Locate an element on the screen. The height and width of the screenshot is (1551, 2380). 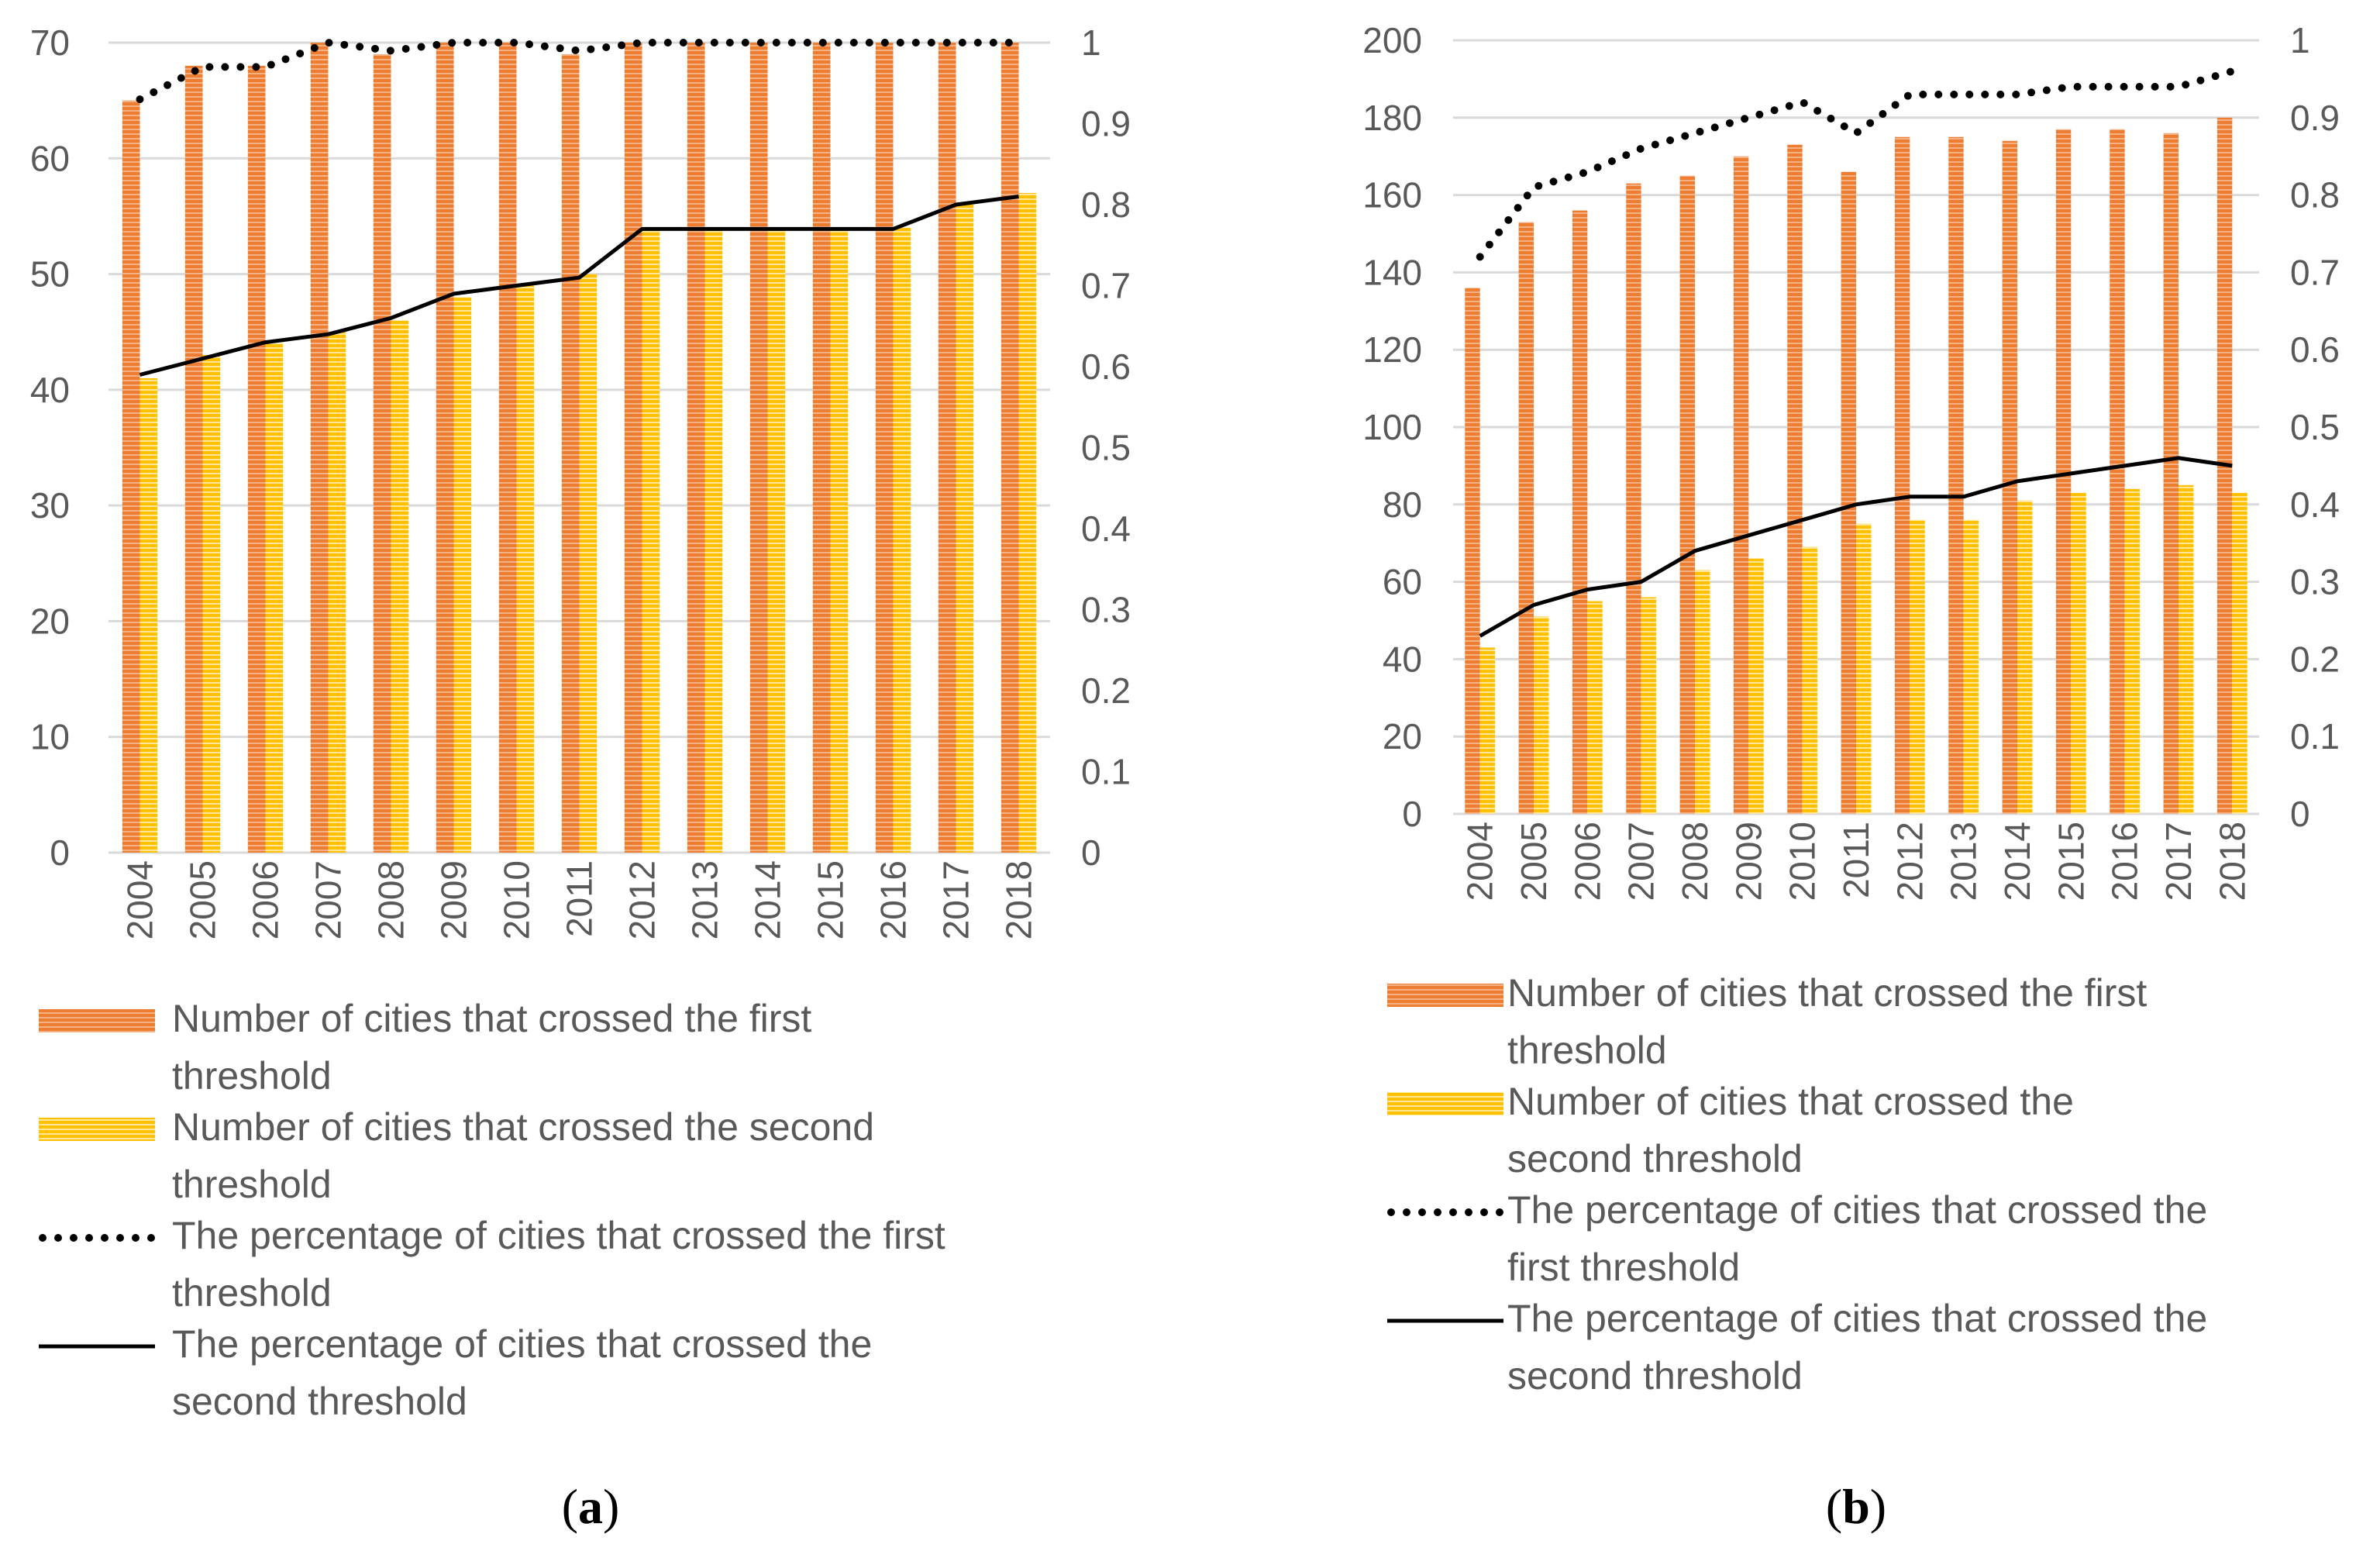
y-tick-label: 0 is located at coordinates (60, 852).